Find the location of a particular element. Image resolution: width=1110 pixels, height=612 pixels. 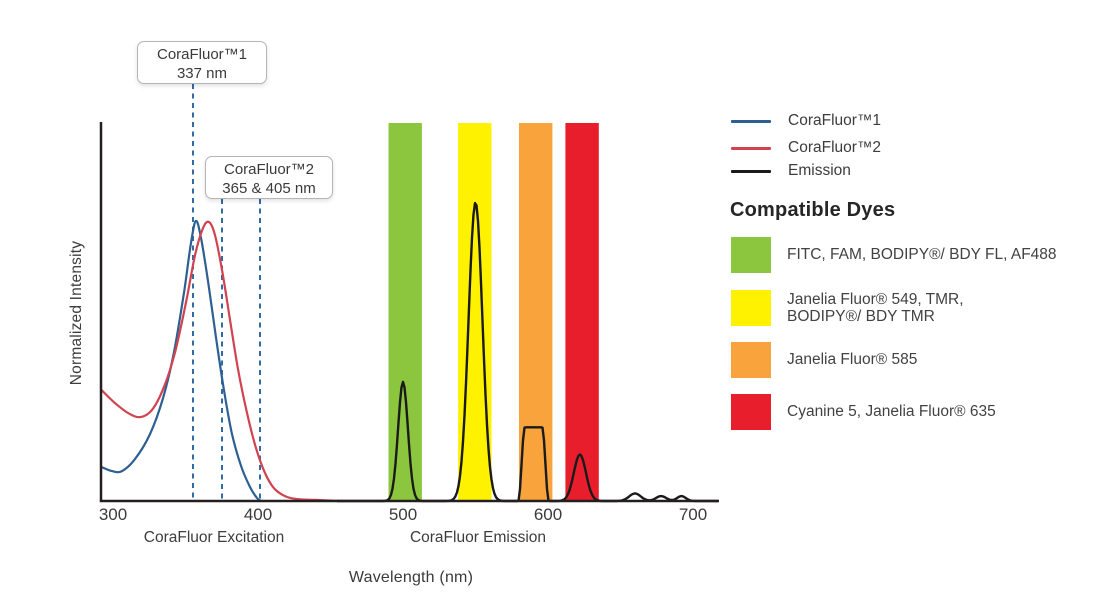

legend-label-corafluor2: CoraFluor™2 is located at coordinates (835, 147).